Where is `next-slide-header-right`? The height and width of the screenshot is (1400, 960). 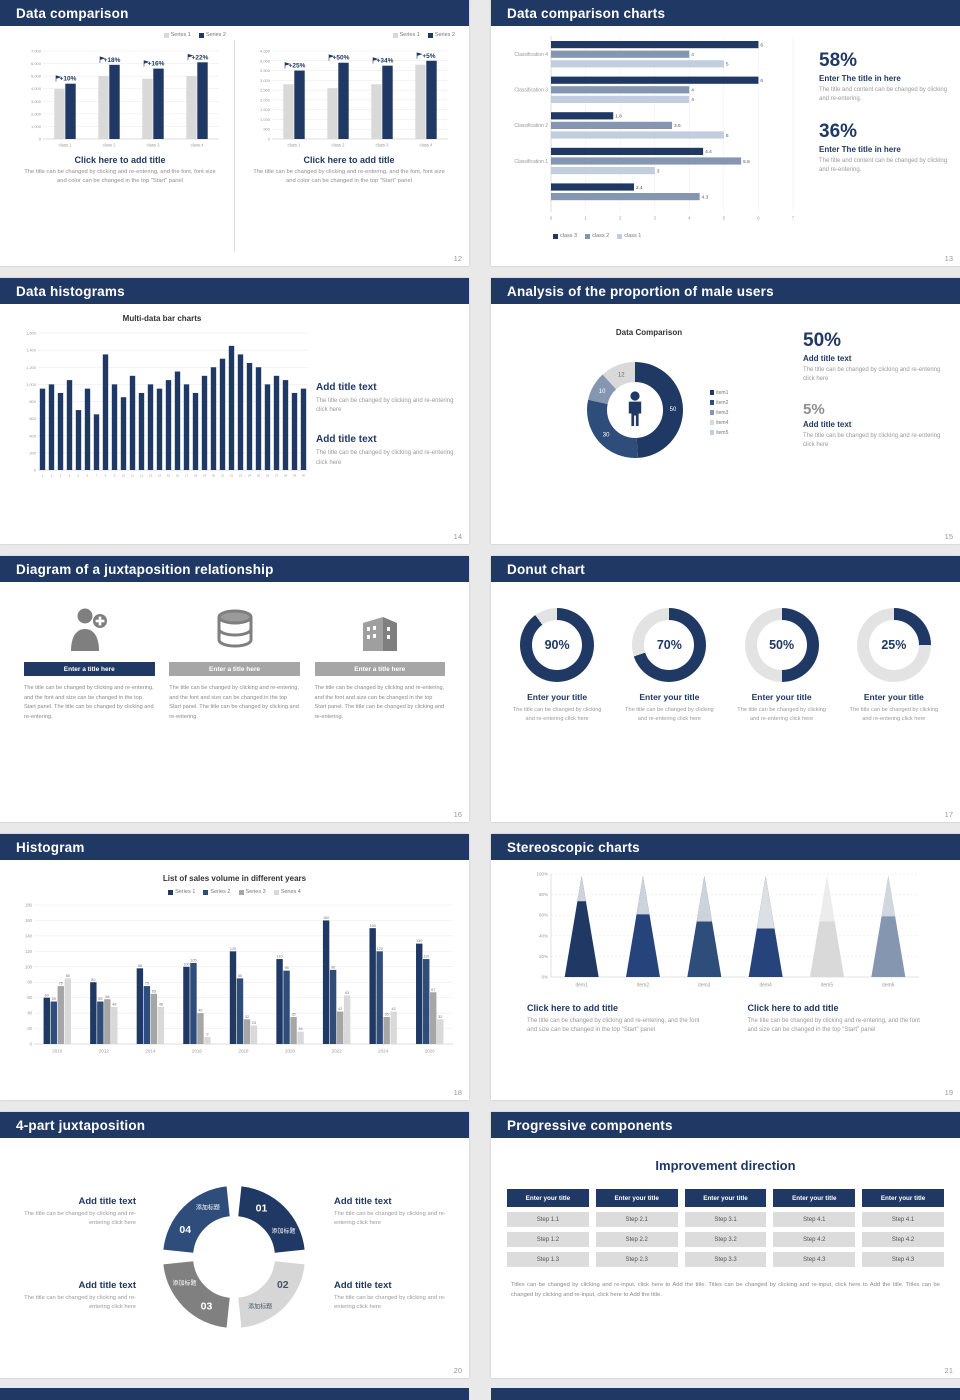
next-slide-header-right is located at coordinates (725, 1394).